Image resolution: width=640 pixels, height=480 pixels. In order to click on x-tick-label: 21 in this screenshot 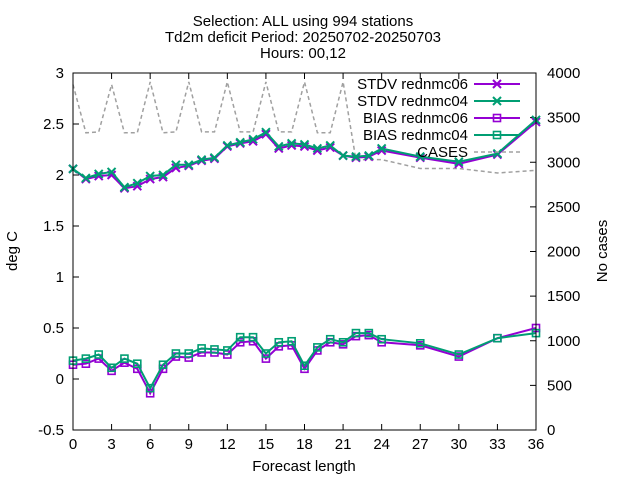, I will do `click(343, 444)`.